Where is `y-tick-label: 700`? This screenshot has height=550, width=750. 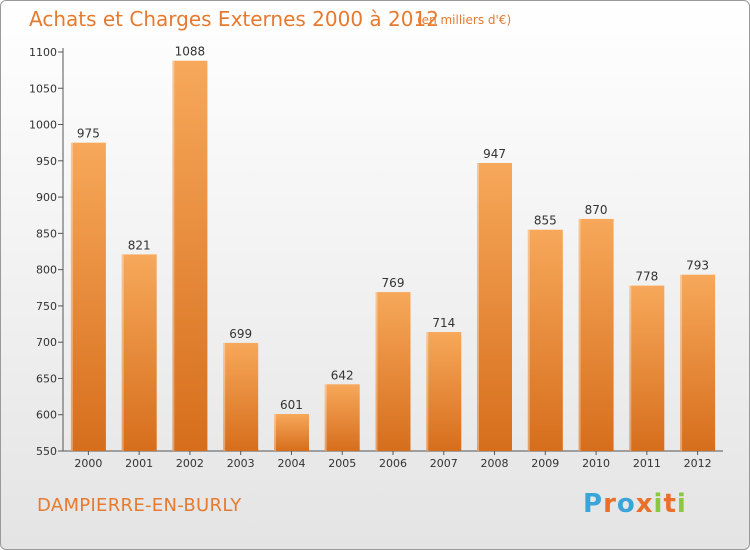 y-tick-label: 700 is located at coordinates (46, 342).